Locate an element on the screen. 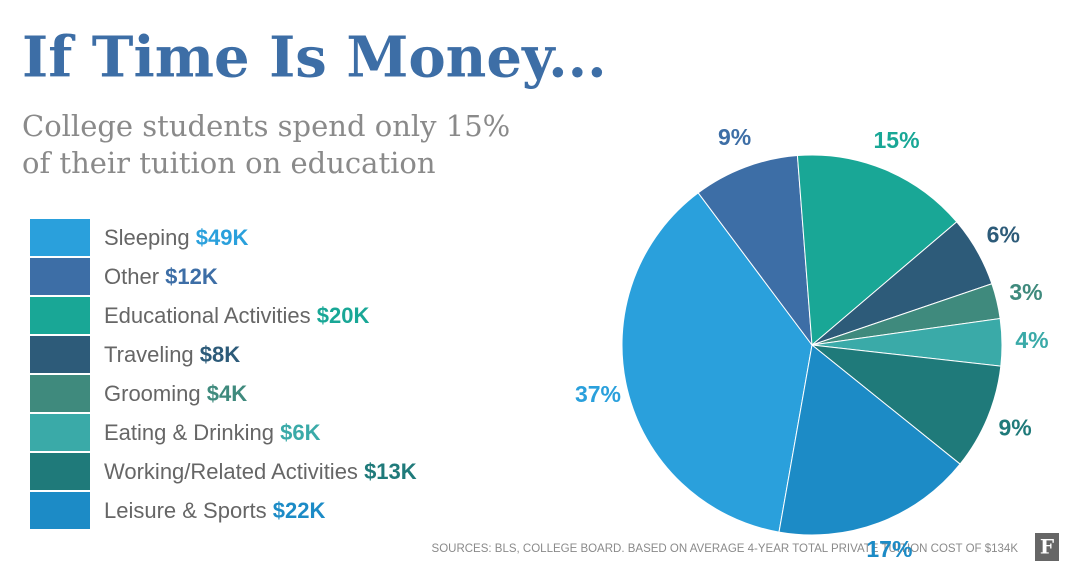 Image resolution: width=1080 pixels, height=584 pixels. legend-entry: Other $12K is located at coordinates (161, 276).